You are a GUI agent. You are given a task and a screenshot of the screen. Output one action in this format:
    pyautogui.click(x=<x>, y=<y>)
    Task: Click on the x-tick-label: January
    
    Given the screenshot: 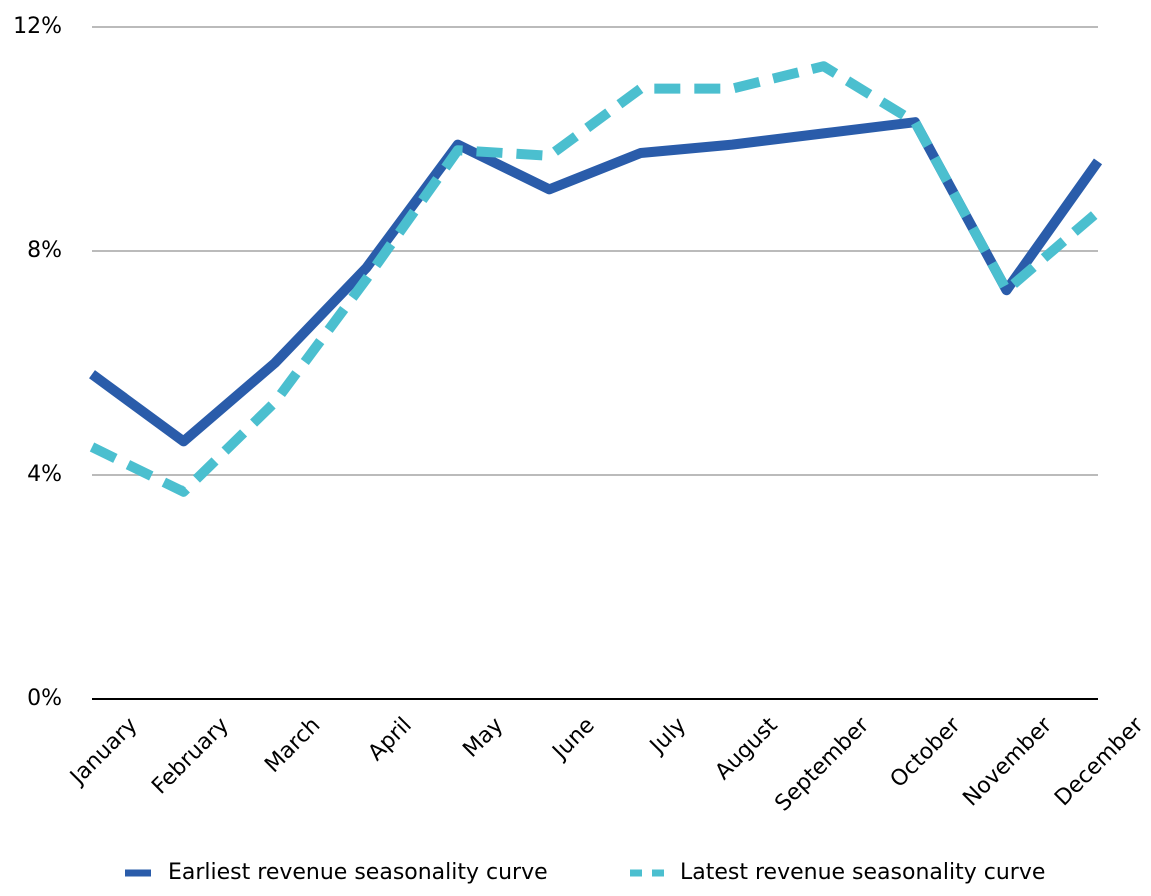 What is the action you would take?
    pyautogui.click(x=103, y=752)
    